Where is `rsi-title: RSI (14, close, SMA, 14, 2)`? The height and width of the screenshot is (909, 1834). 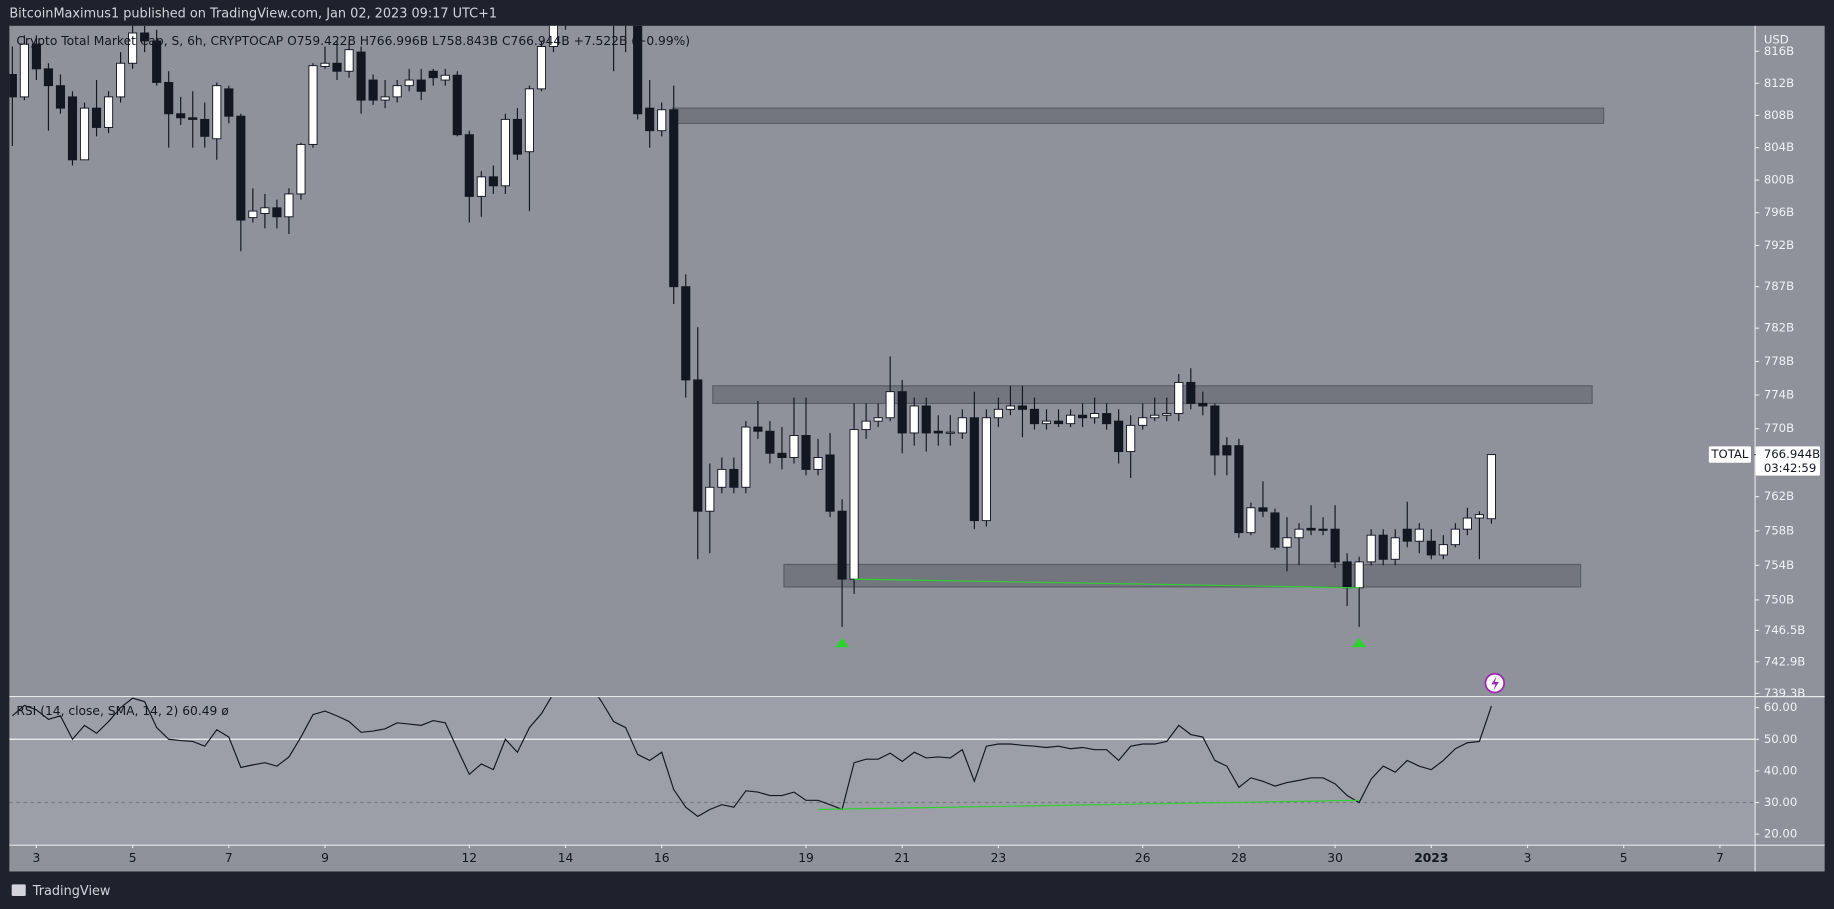
rsi-title: RSI (14, close, SMA, 14, 2) is located at coordinates (97, 711).